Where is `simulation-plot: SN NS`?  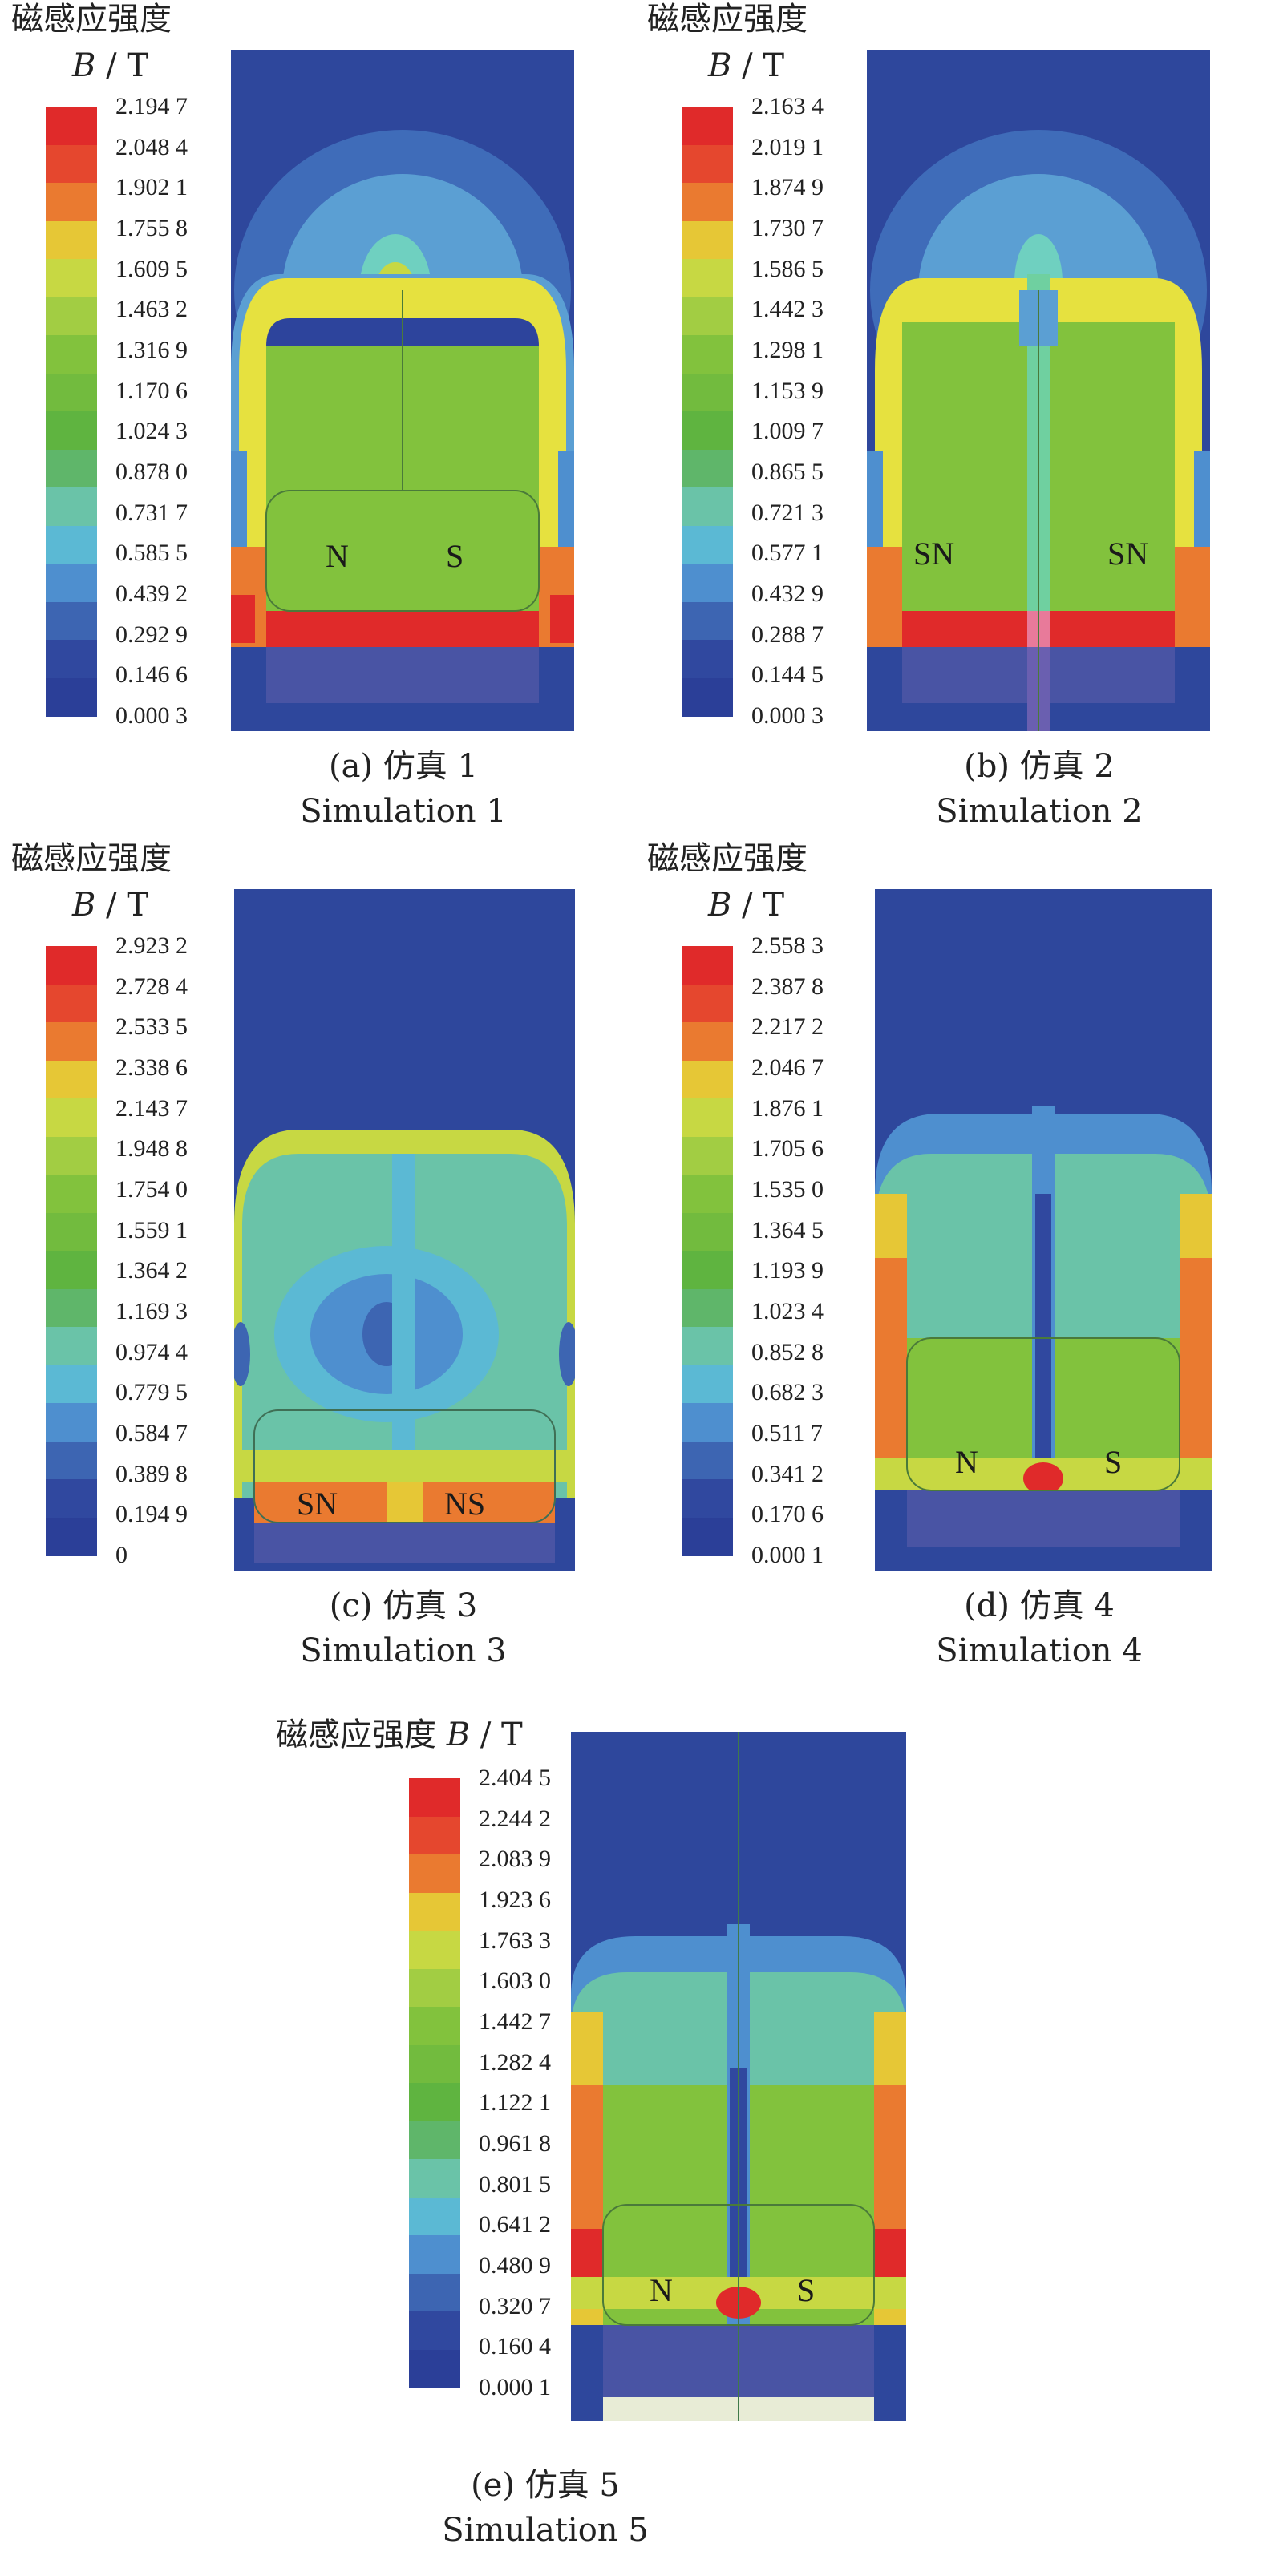
simulation-plot: SN NS is located at coordinates (404, 1230).